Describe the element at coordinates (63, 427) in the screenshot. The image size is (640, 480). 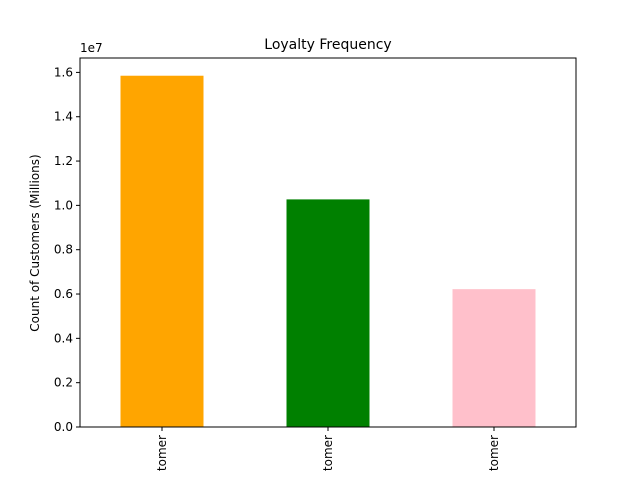
I see `y-tick-label-1: 0.0` at that location.